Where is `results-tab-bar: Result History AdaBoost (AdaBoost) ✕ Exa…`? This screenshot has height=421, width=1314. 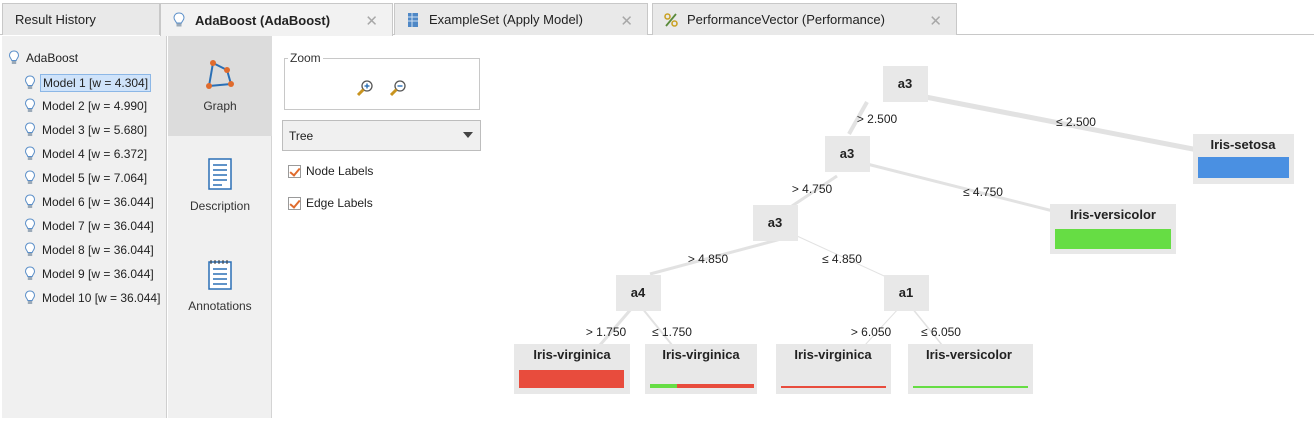
results-tab-bar: Result History AdaBoost (AdaBoost) ✕ Exa… is located at coordinates (657, 18).